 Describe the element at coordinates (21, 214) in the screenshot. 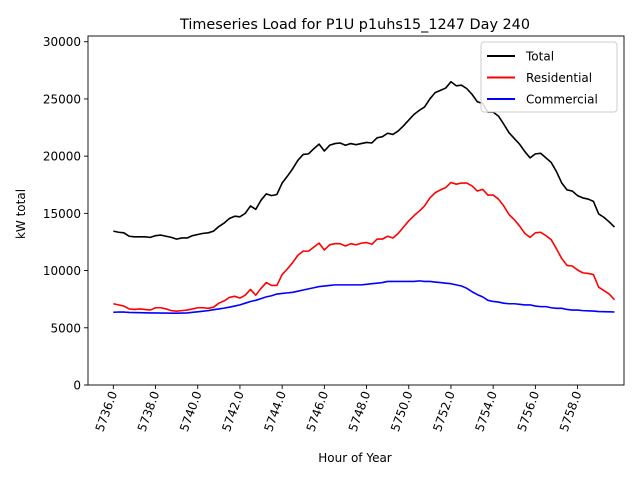

I see `y-axis-label: kW total` at that location.